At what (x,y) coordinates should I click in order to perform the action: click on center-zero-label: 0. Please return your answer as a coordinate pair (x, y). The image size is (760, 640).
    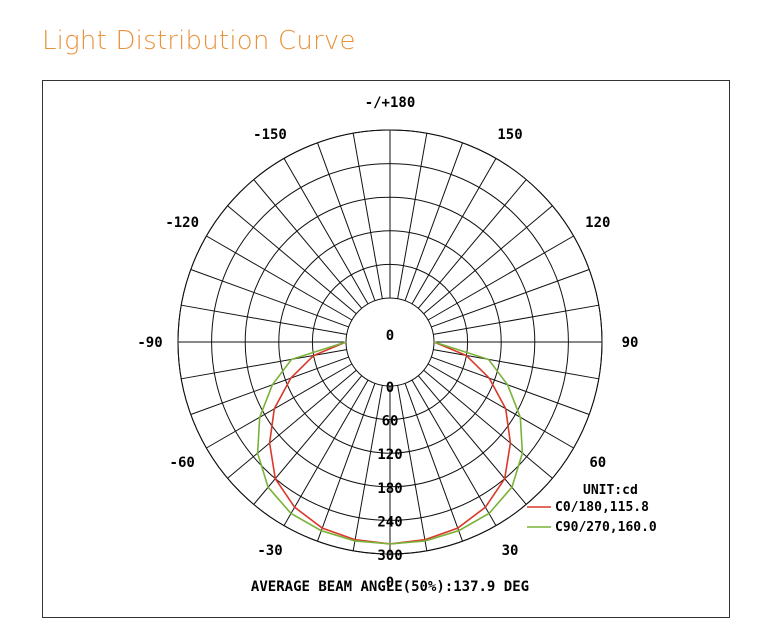
    Looking at the image, I should click on (390, 336).